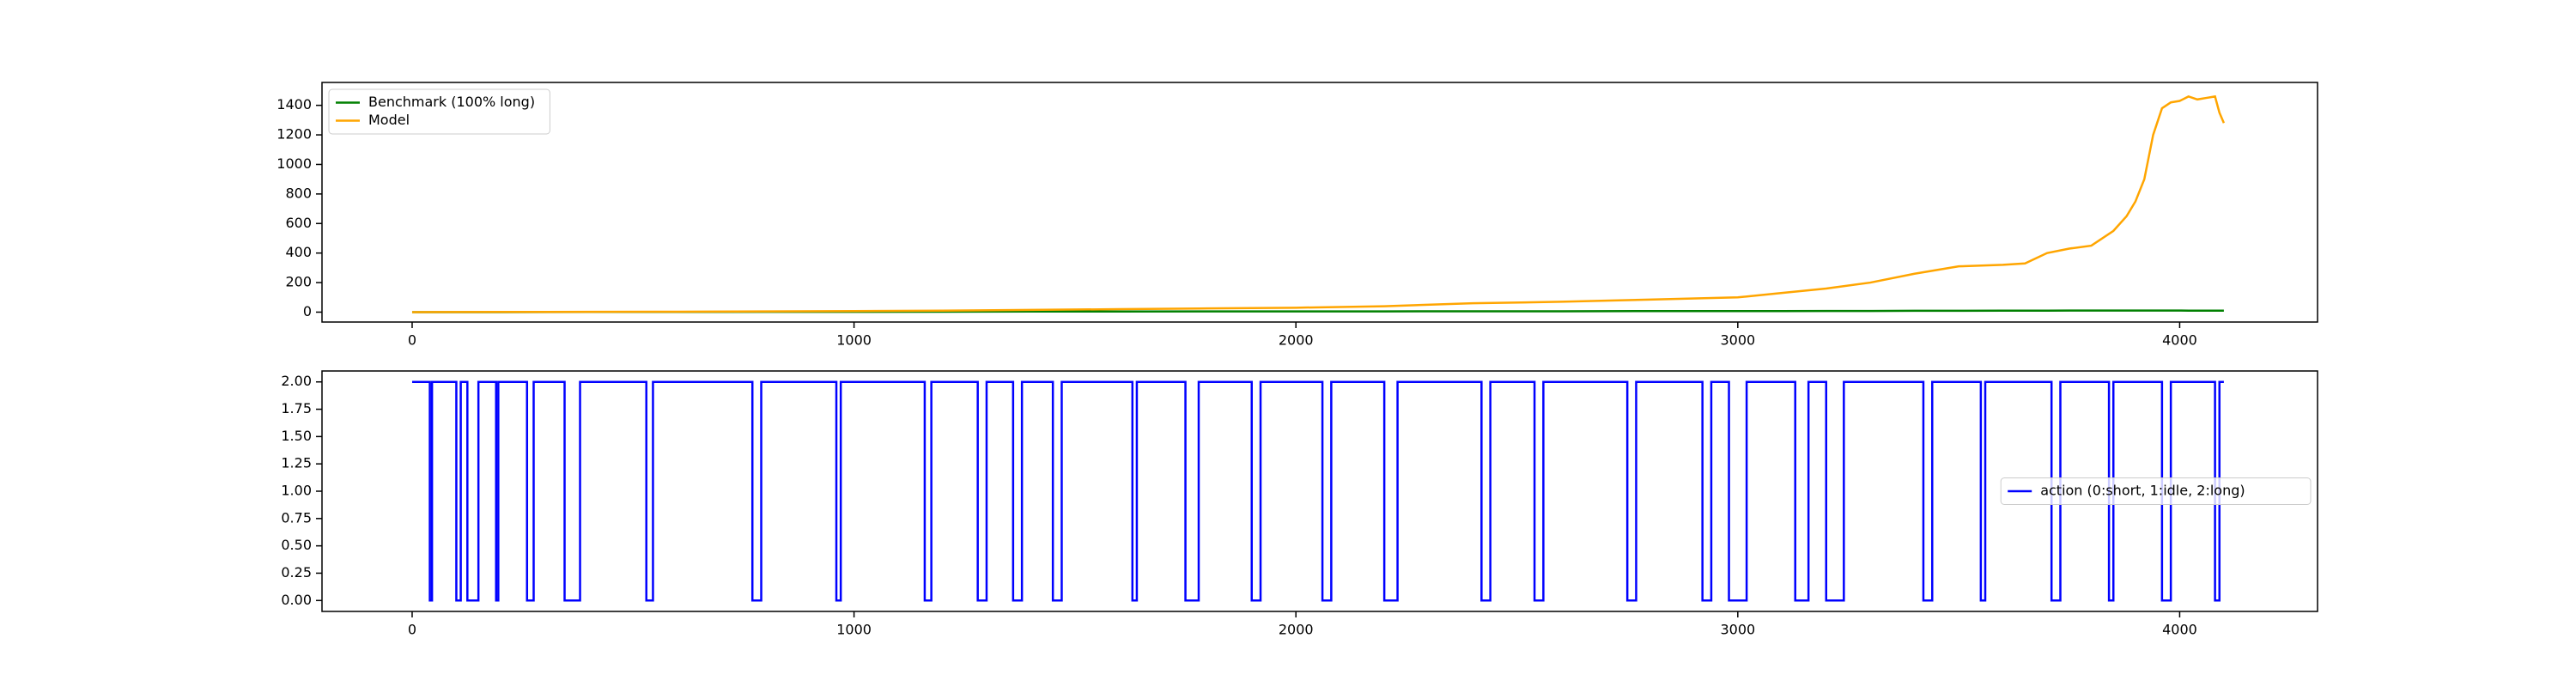  What do you see at coordinates (1317, 311) in the screenshot?
I see `series-line` at bounding box center [1317, 311].